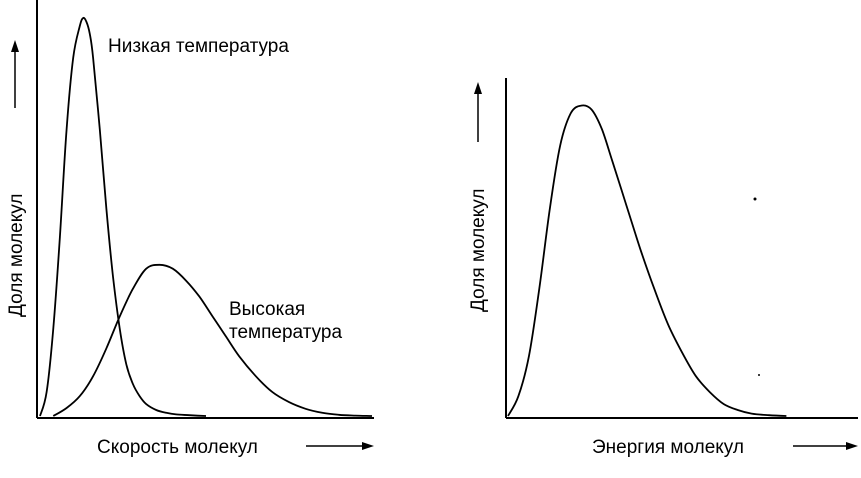 This screenshot has height=478, width=861. I want to click on chart-1-annotation-low-temperature: Низкая температура, so click(198, 46).